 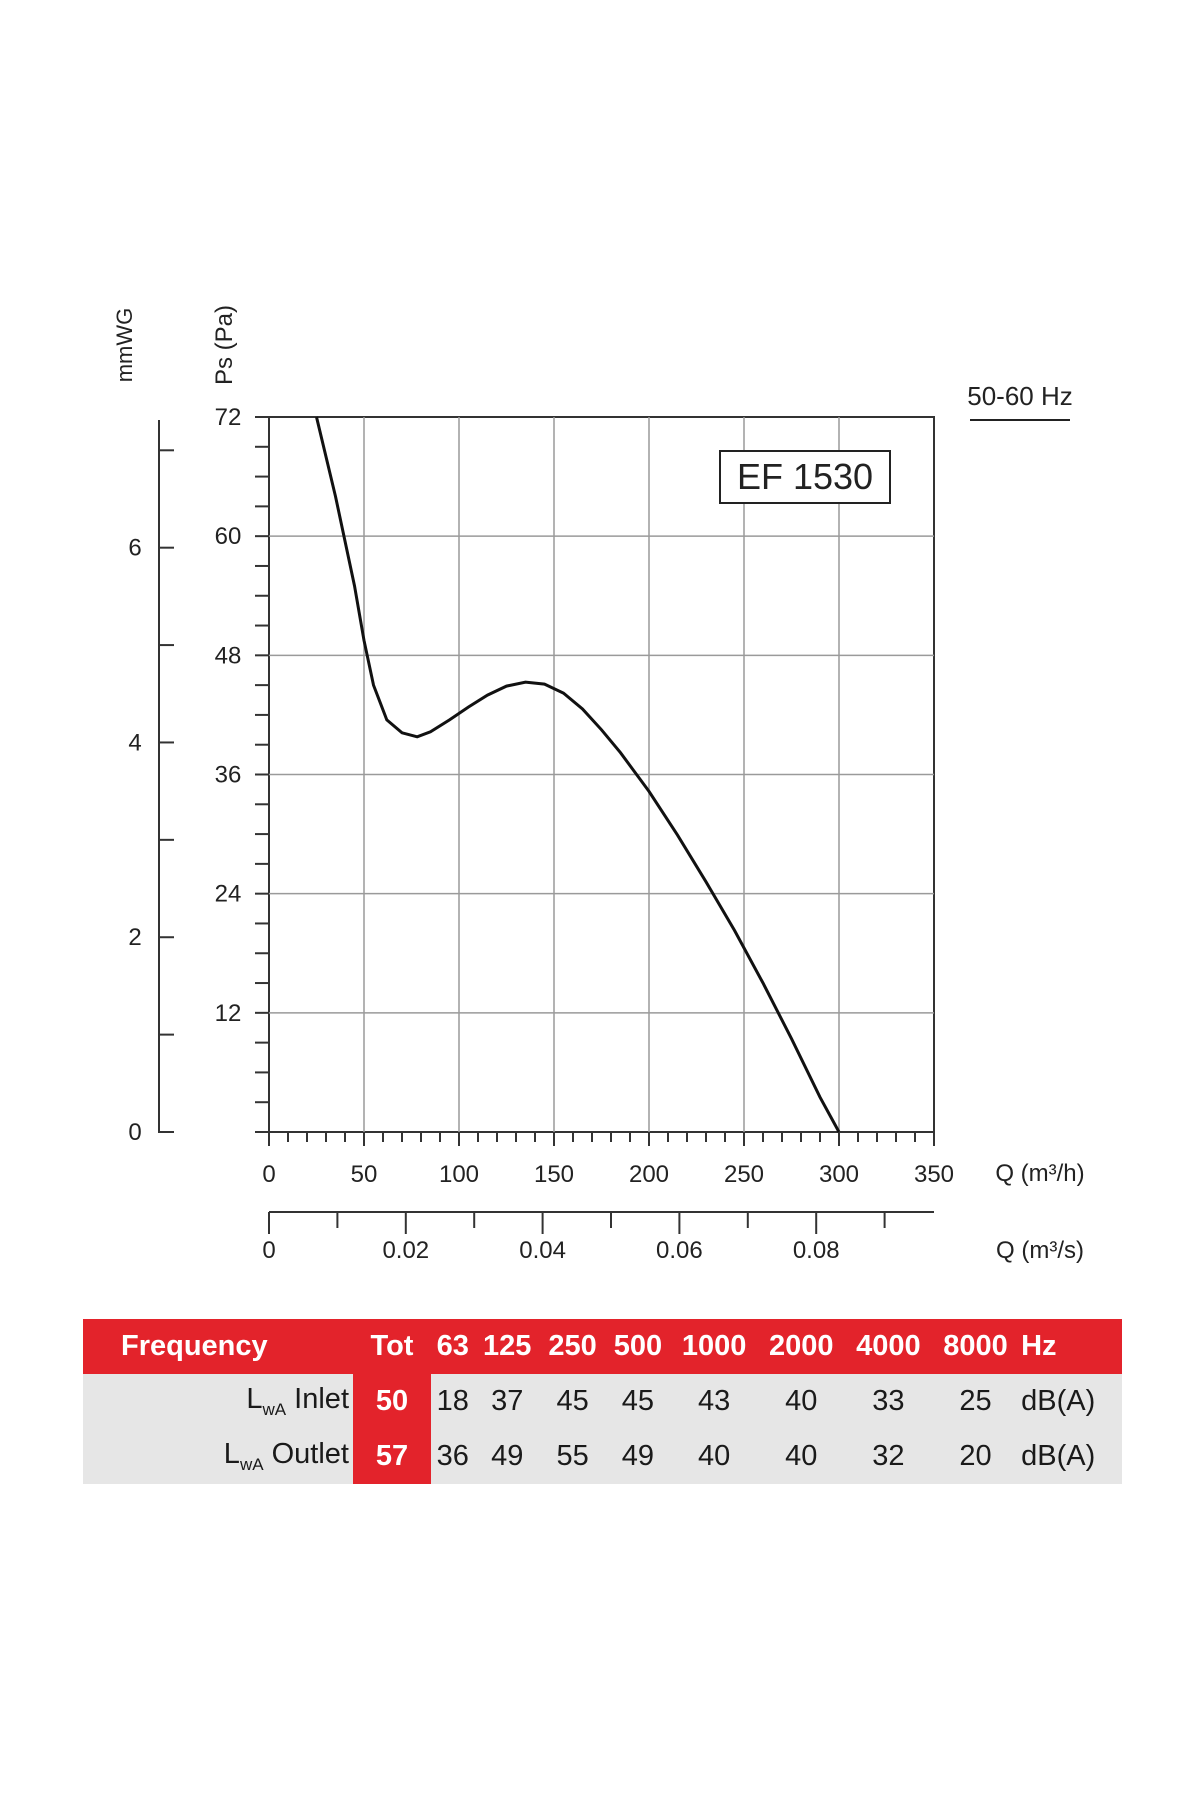 I want to click on outlet-1000: 40, so click(x=714, y=1456).